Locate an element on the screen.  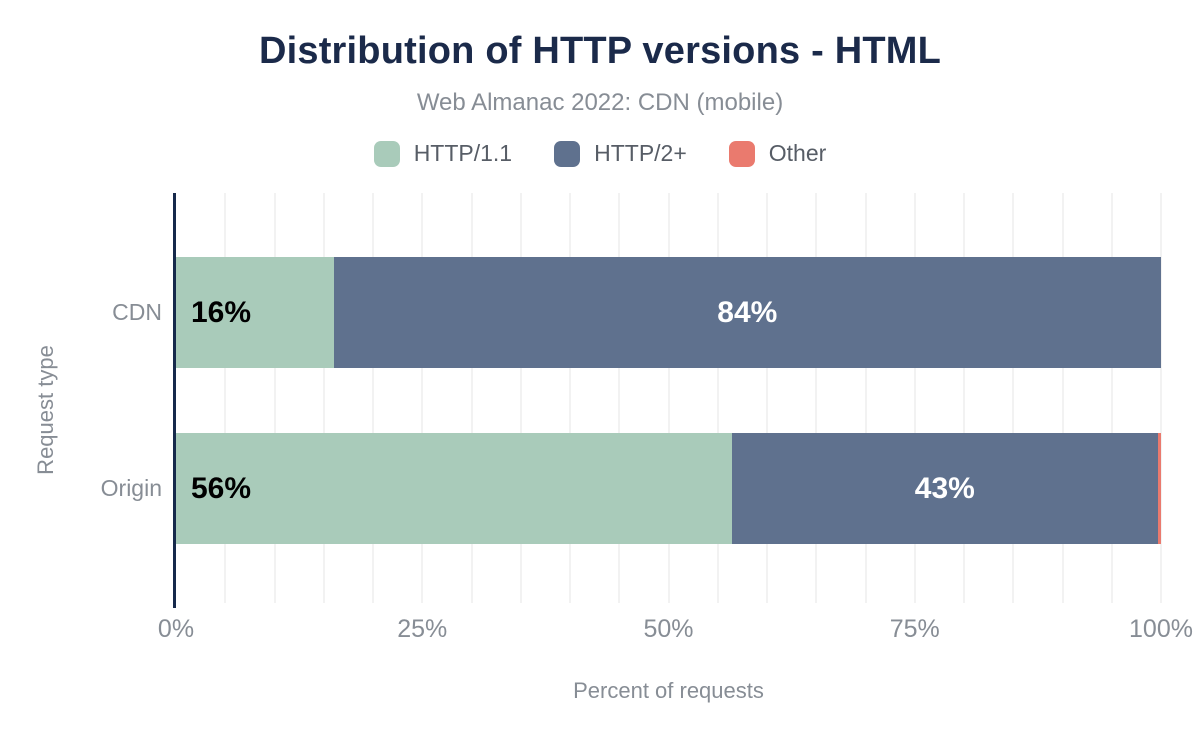
legend-swatch-other is located at coordinates (741, 153).